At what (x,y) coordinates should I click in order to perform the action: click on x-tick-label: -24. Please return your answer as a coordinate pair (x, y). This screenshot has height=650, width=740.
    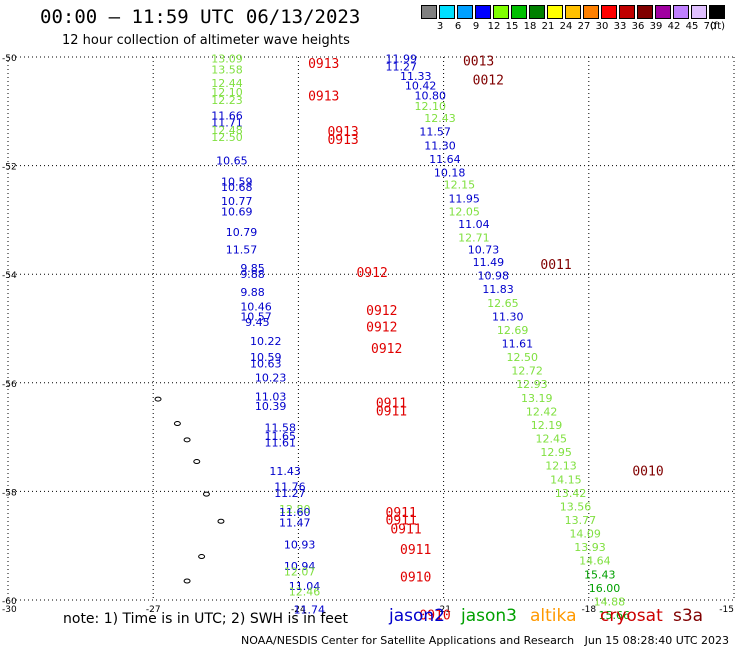
    Looking at the image, I should click on (298, 610).